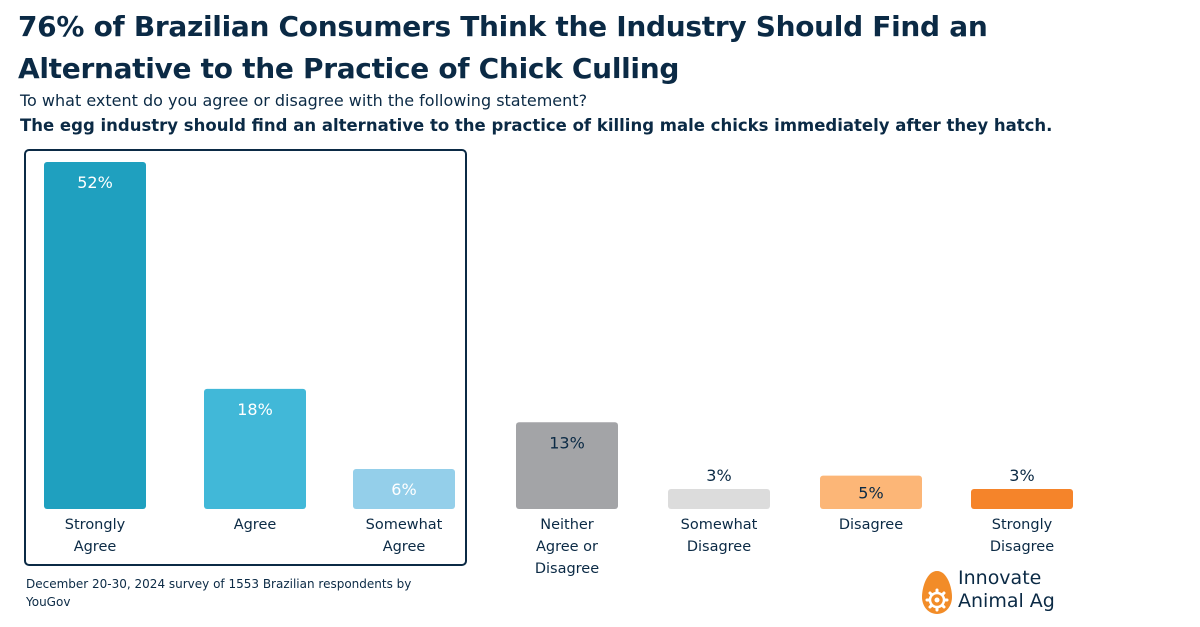  What do you see at coordinates (1022, 547) in the screenshot?
I see `category-label-6-1: Disagree` at bounding box center [1022, 547].